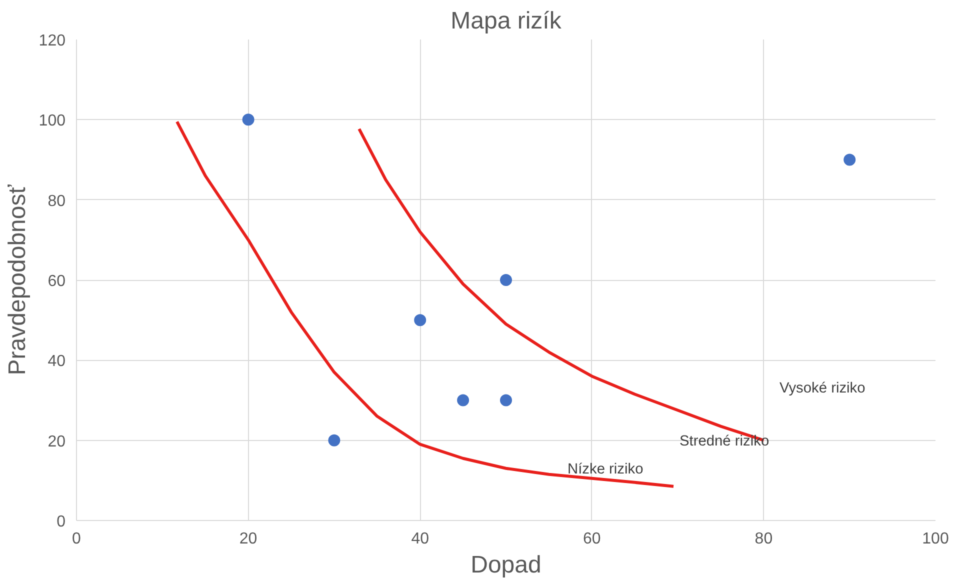 Image resolution: width=960 pixels, height=581 pixels. Describe the element at coordinates (725, 442) in the screenshot. I see `annotation: Stredné riziko` at that location.